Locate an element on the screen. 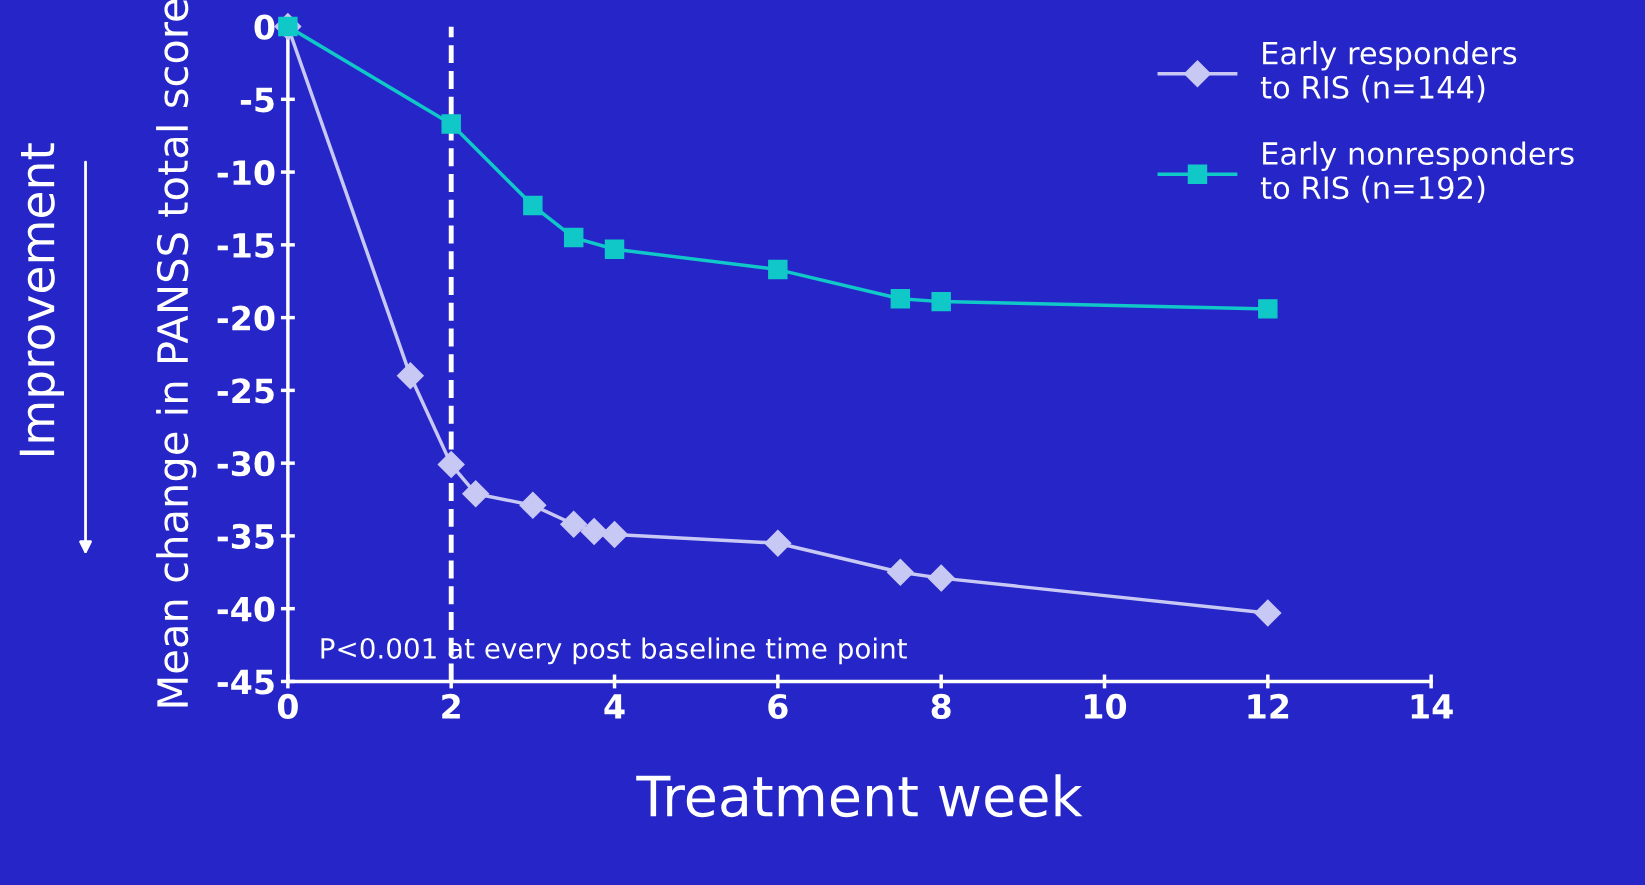 The width and height of the screenshot is (1645, 885). y-tick-label: -30 is located at coordinates (246, 464).